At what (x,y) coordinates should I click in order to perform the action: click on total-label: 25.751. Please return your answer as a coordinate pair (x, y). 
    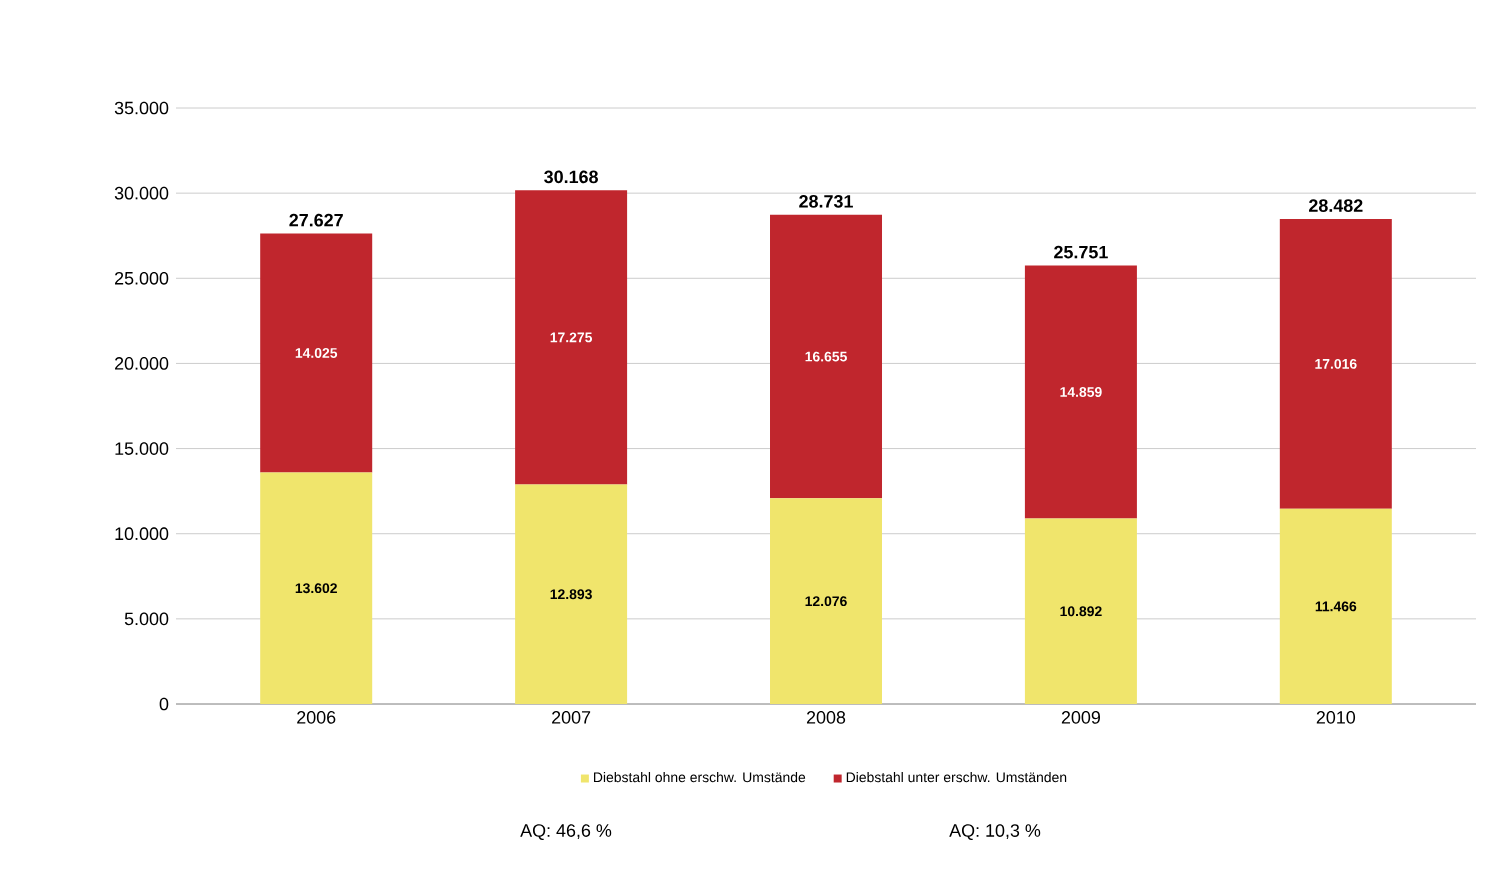
    Looking at the image, I should click on (1081, 252).